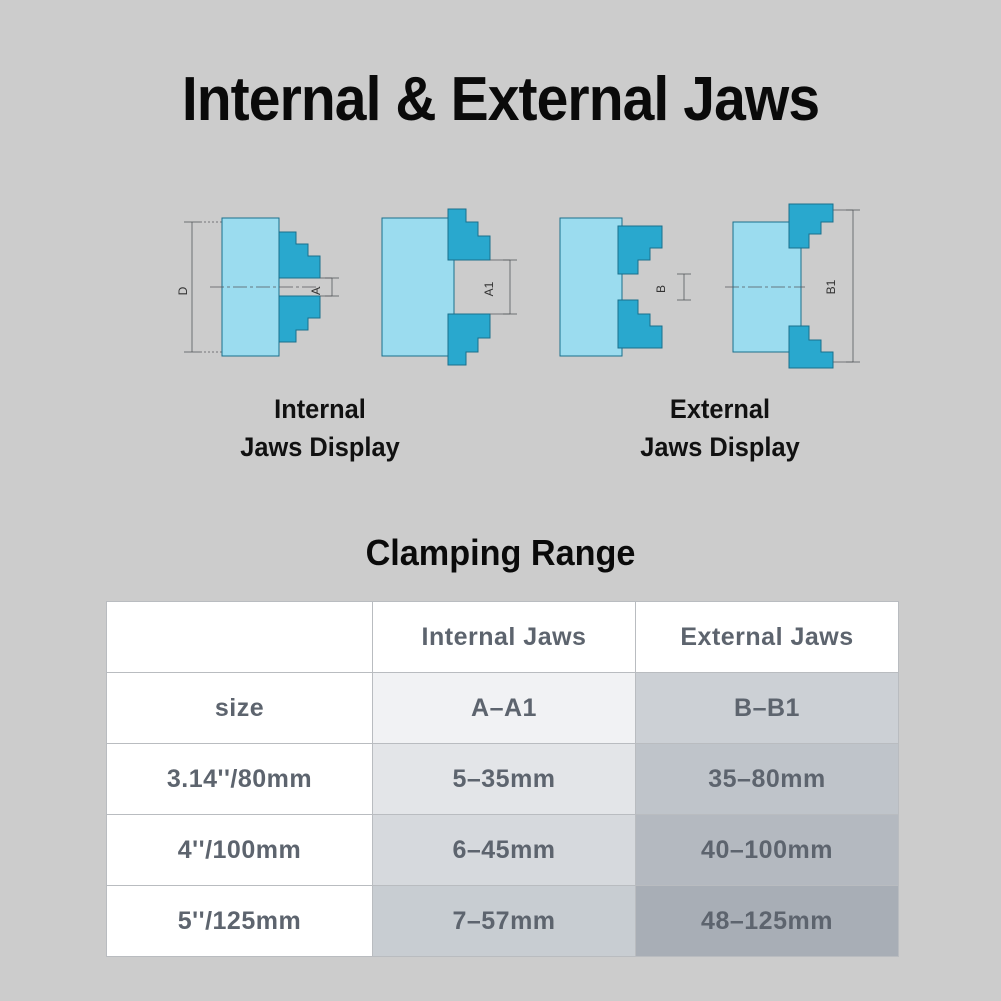 The width and height of the screenshot is (1001, 1001). What do you see at coordinates (846, 286) in the screenshot?
I see `dimension-b1` at bounding box center [846, 286].